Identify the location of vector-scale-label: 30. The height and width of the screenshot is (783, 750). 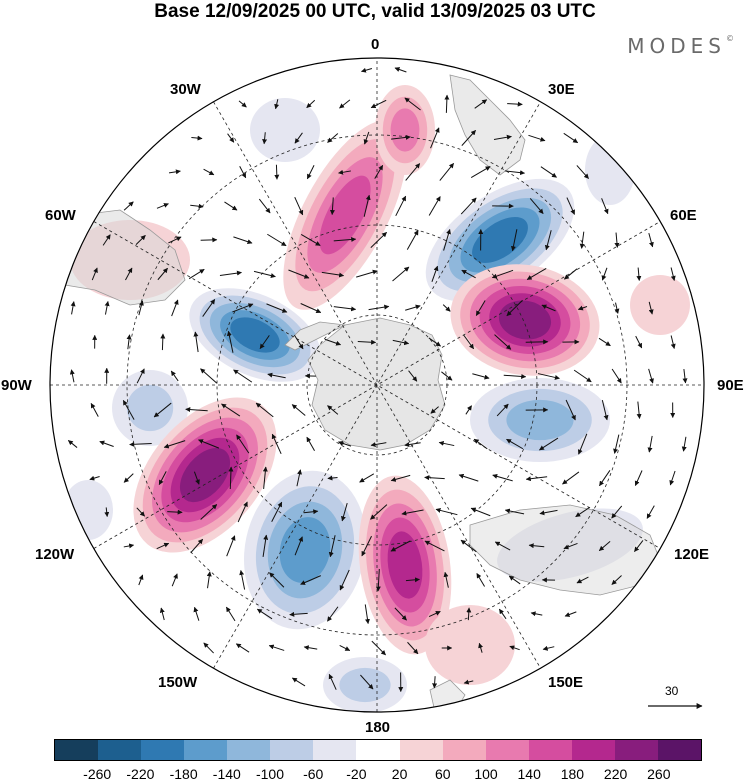
(672, 691).